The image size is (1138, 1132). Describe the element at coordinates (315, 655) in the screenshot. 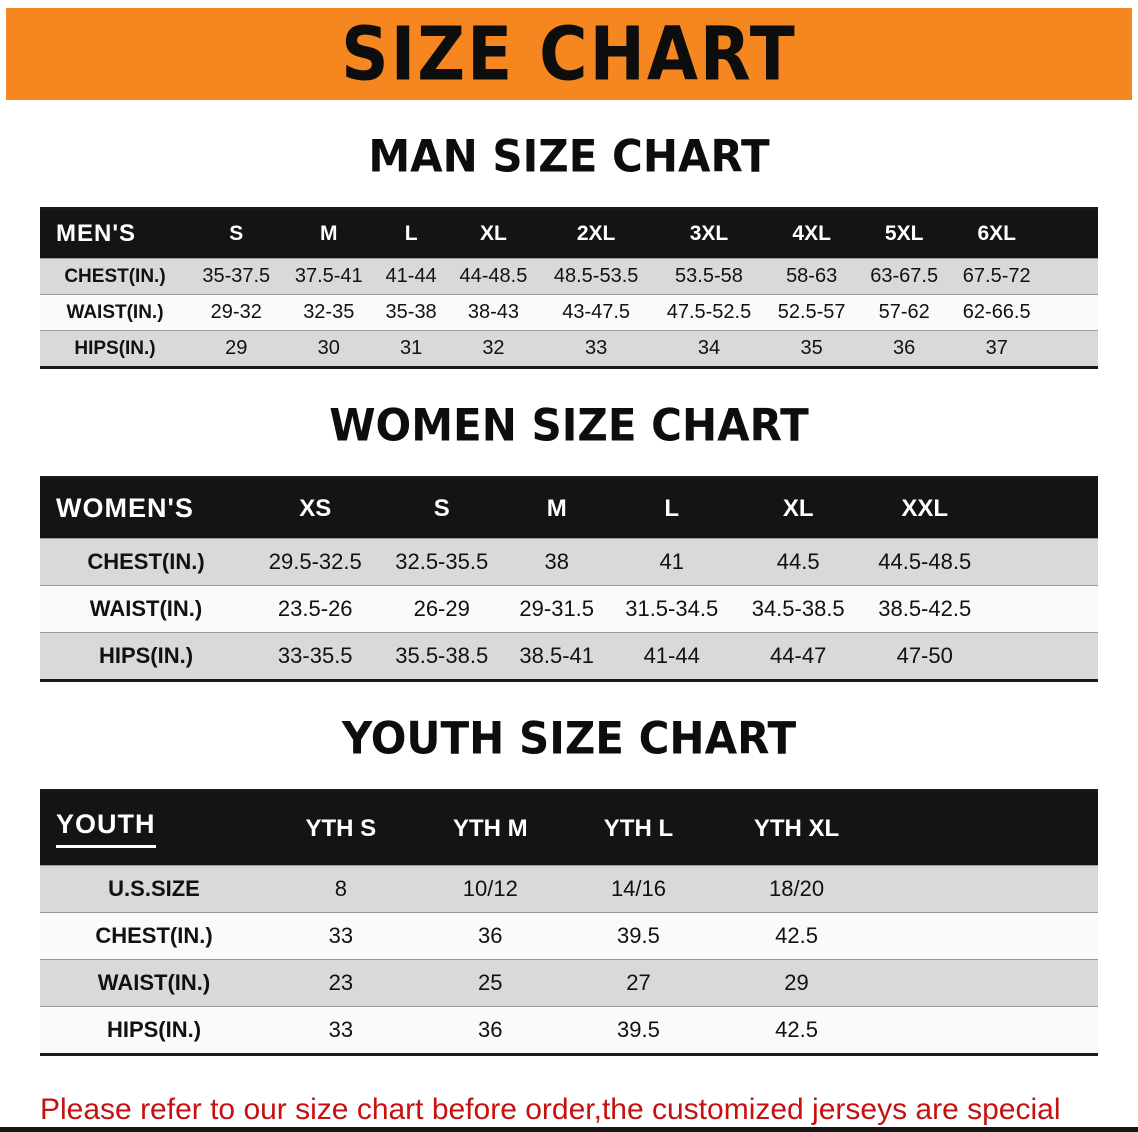

I see `size-value-cell: 33-35.5` at that location.